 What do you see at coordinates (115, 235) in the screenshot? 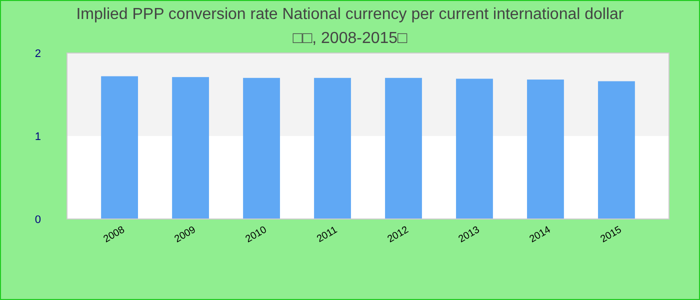
I see `x-tick-label: 2008` at bounding box center [115, 235].